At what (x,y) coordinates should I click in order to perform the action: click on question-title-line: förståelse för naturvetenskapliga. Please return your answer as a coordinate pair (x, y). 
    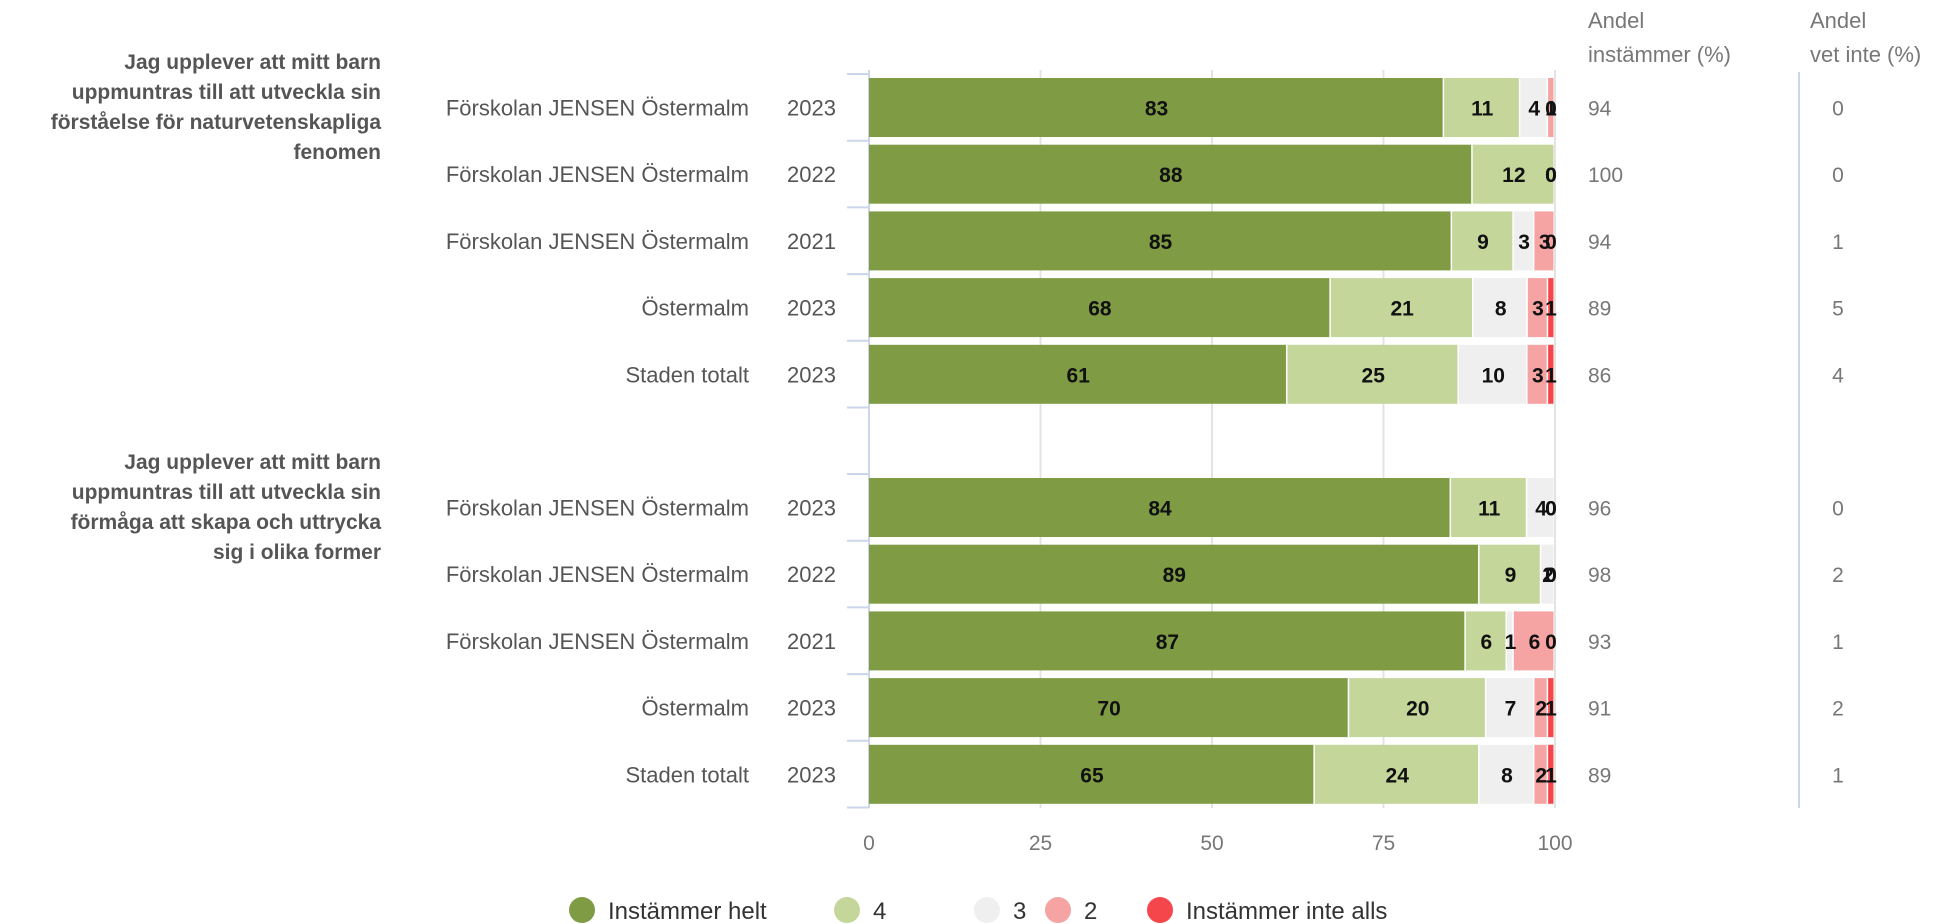
    Looking at the image, I should click on (216, 122).